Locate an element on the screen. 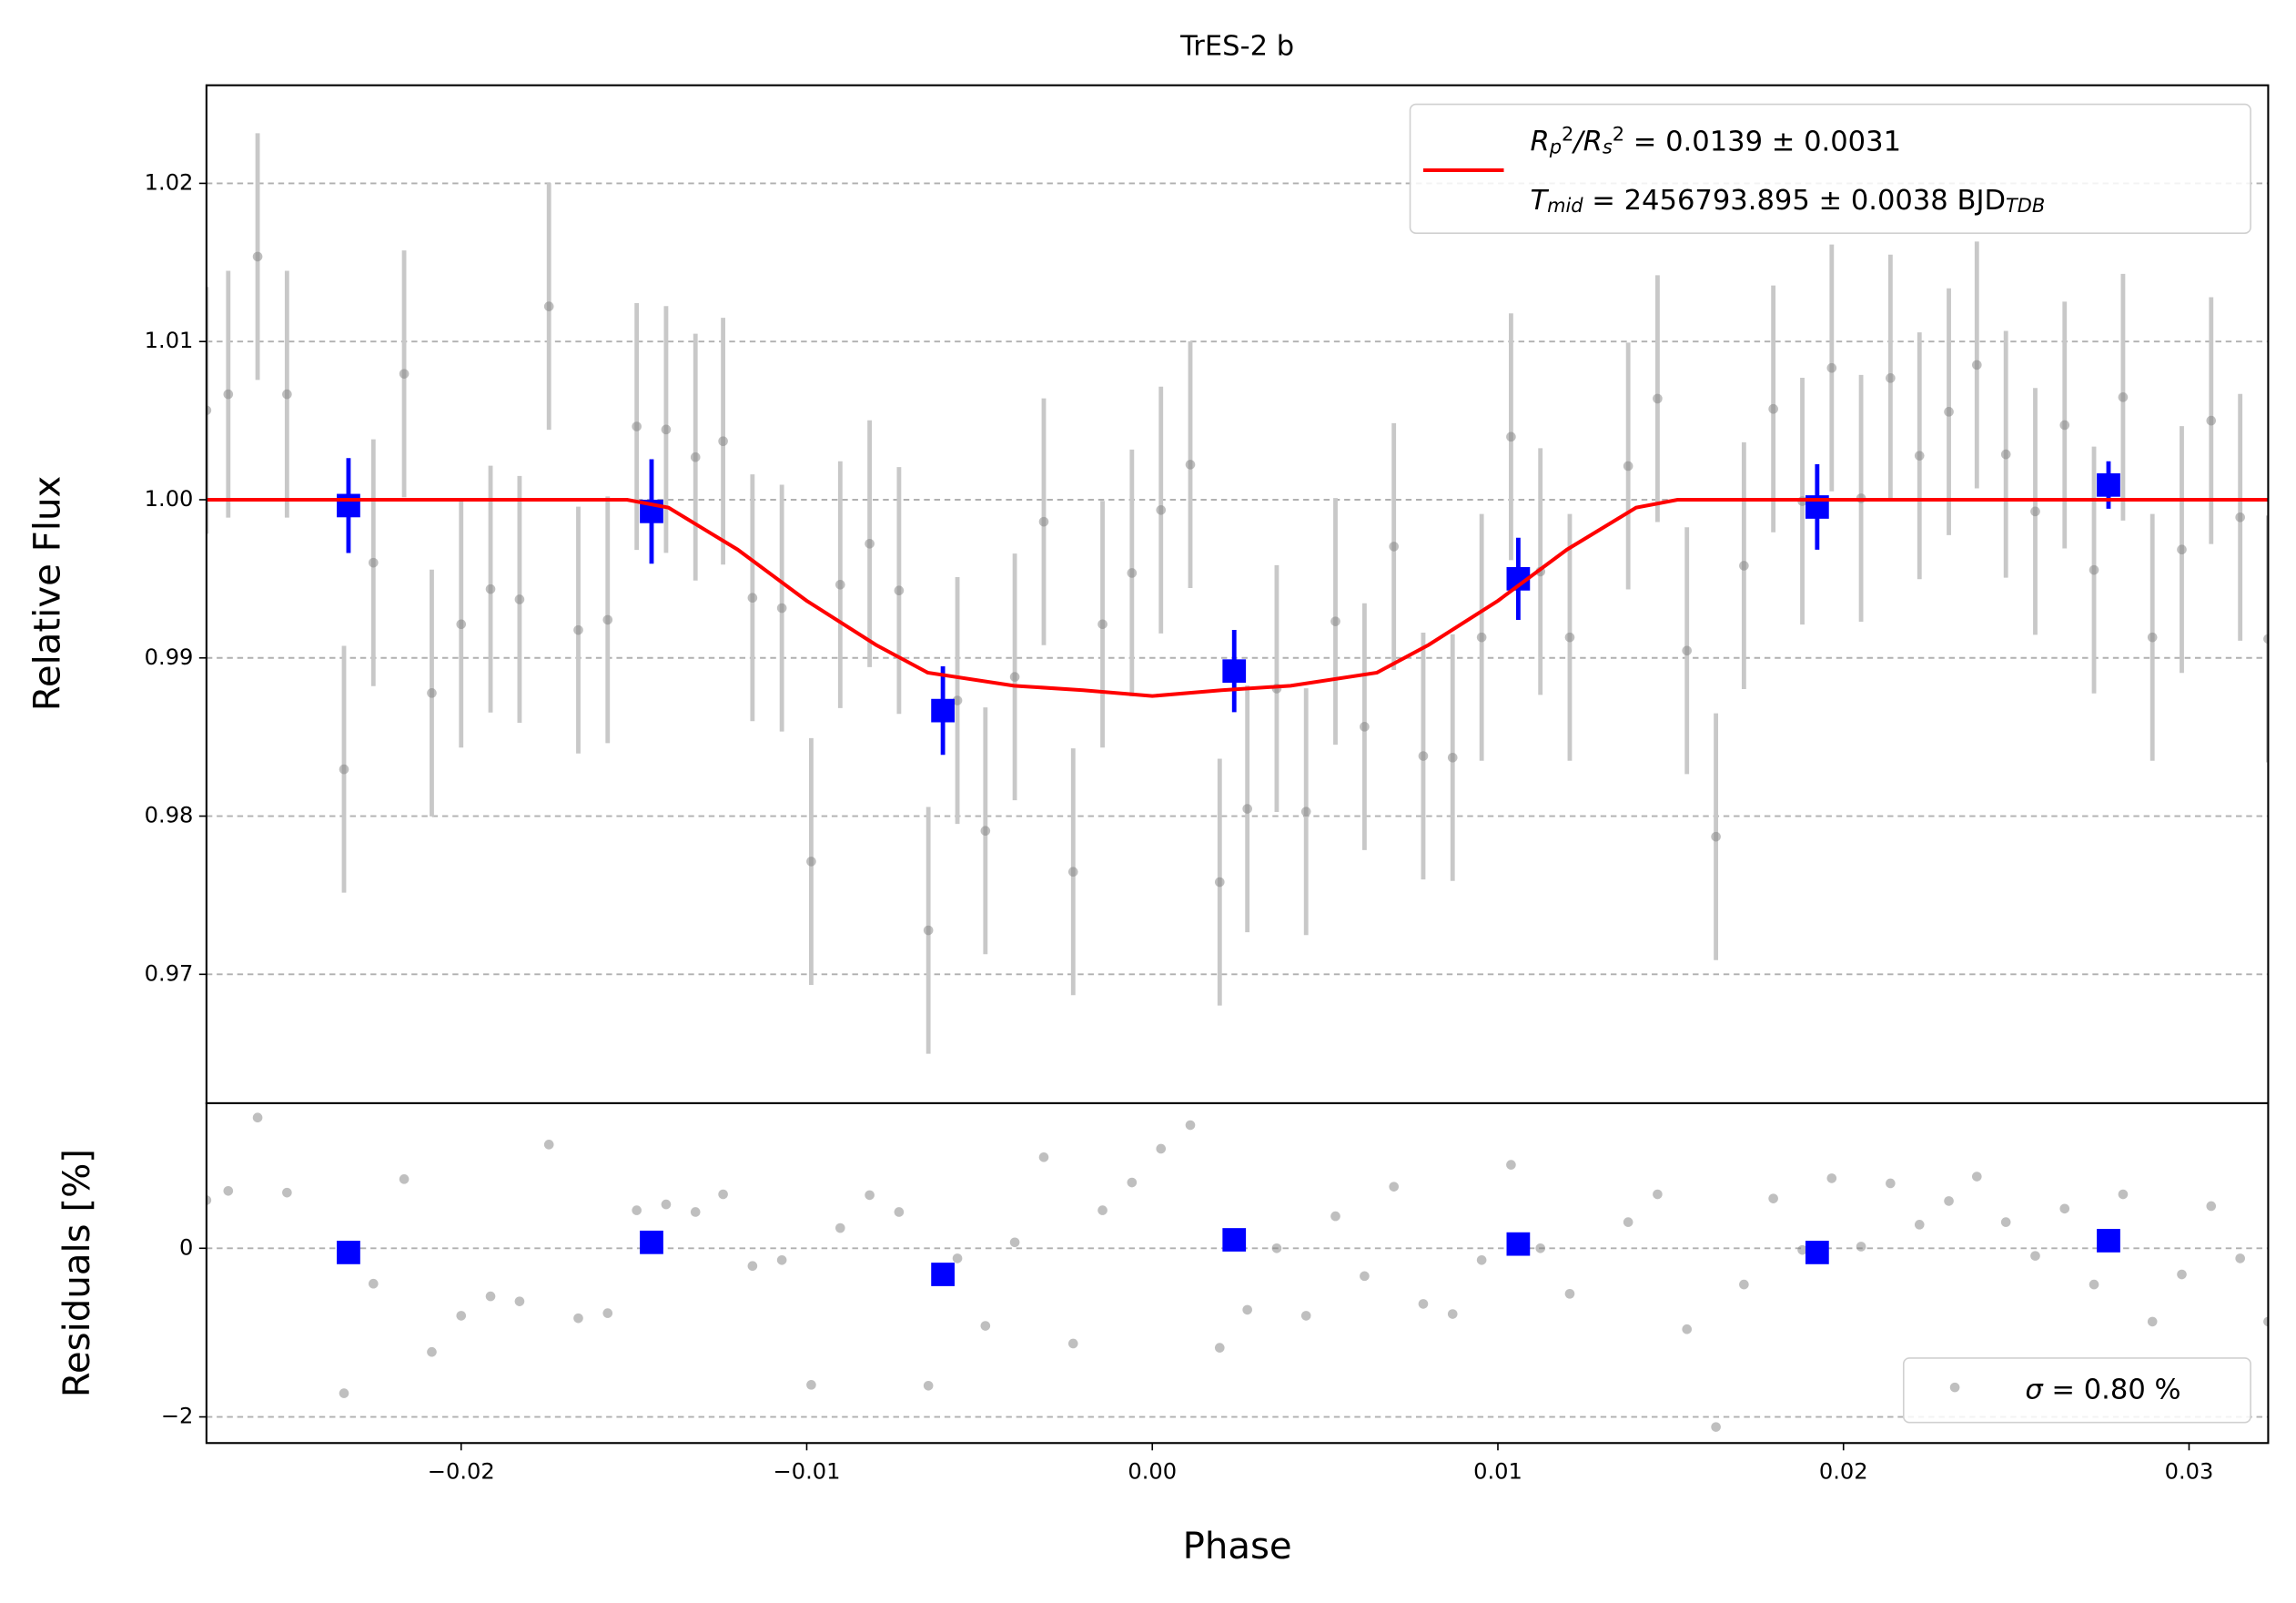 The width and height of the screenshot is (2296, 1603). model-line is located at coordinates (1238, 597).